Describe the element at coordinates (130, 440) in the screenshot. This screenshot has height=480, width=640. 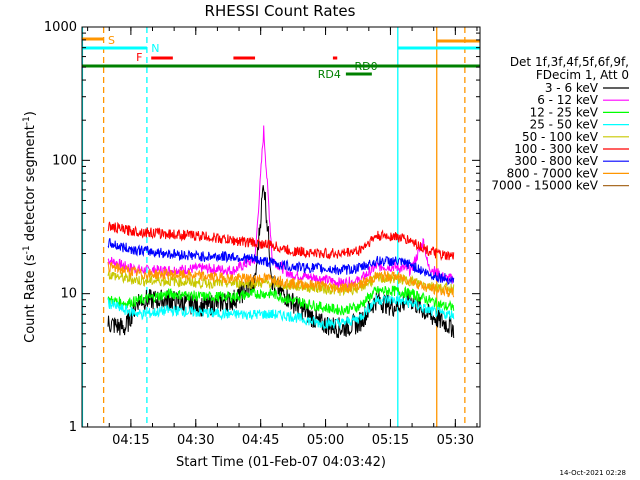
I see `x-tick-label: 04:15` at that location.